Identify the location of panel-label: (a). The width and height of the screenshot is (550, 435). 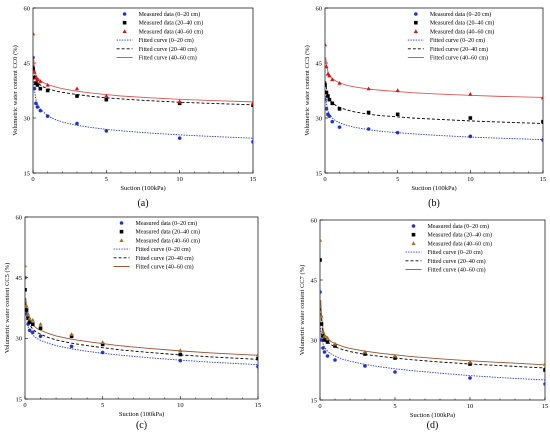
(142, 203).